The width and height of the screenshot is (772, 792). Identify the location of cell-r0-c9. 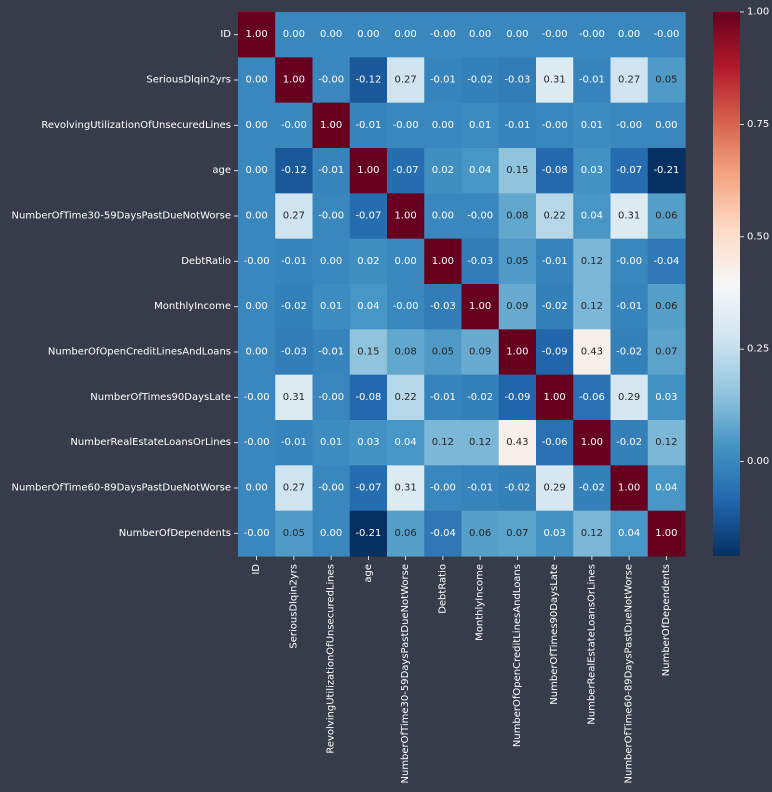
(592, 35).